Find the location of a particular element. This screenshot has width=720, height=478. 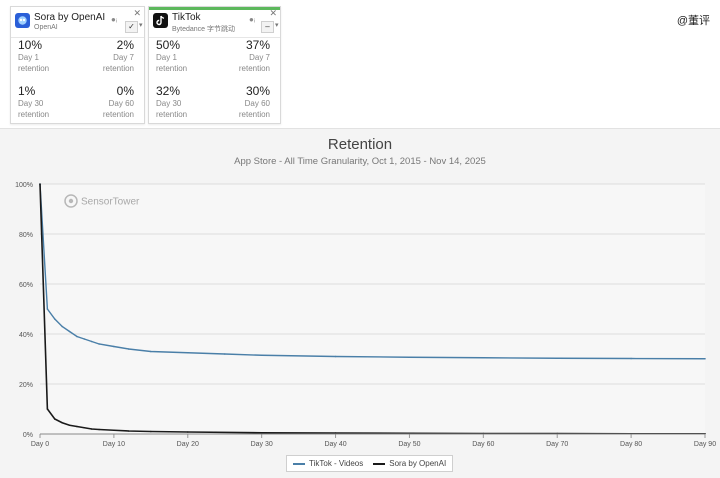

x-tick-label: Day 80 is located at coordinates (631, 444).